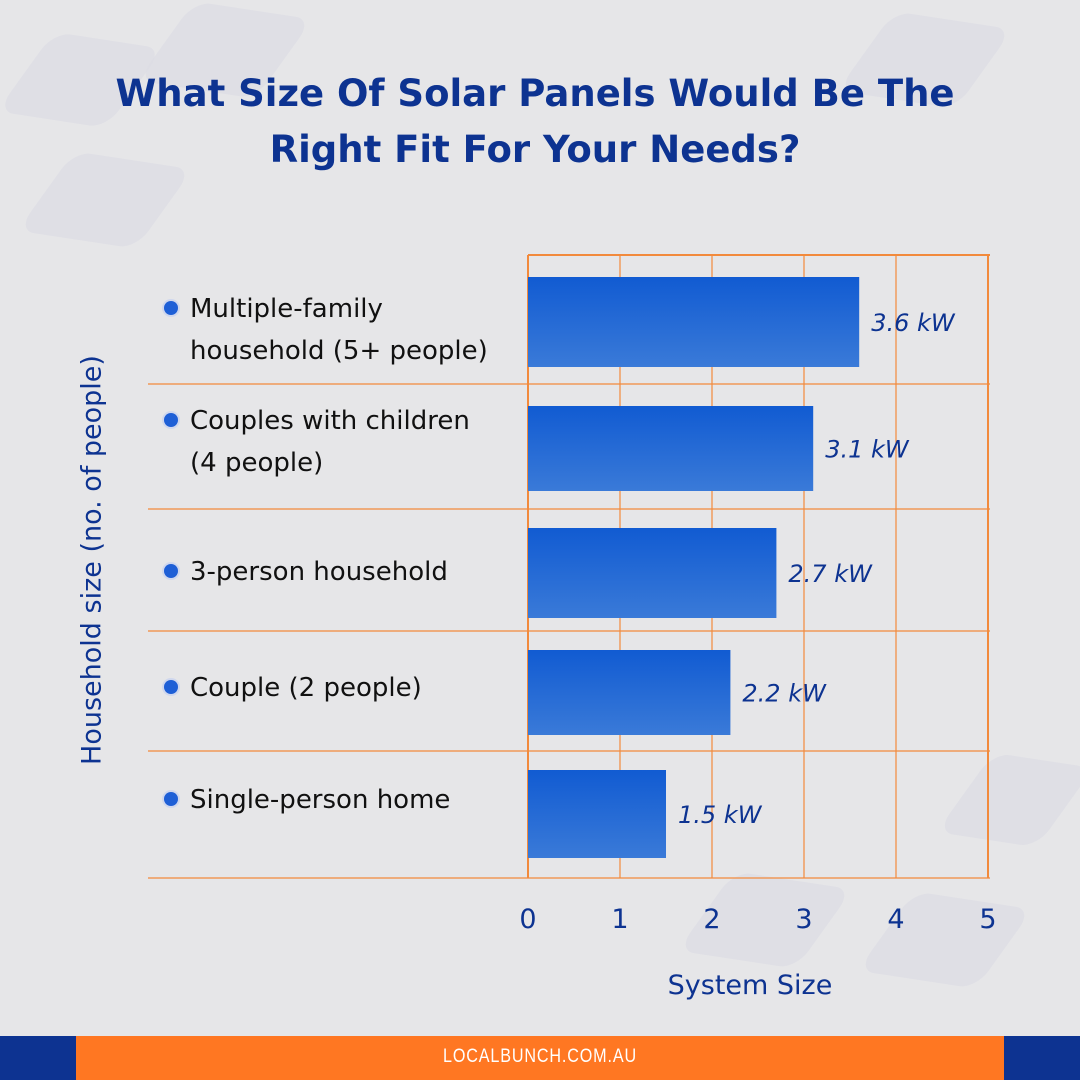 The image size is (1080, 1080). I want to click on category-label-multiple-family: Multiple-family household (5+ people), so click(337, 330).